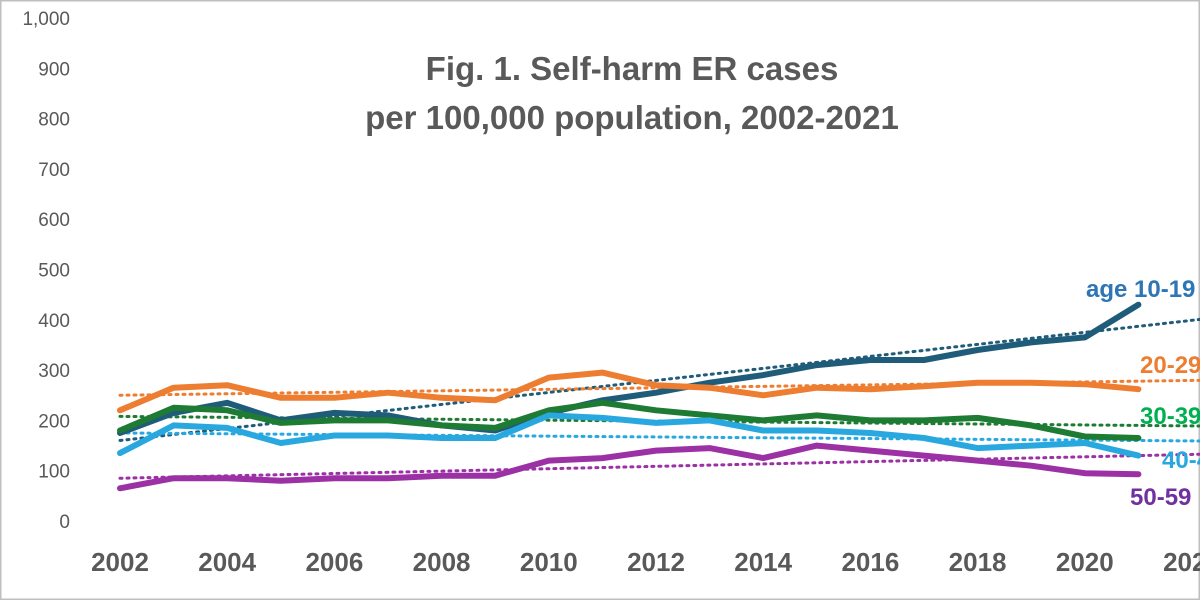 The image size is (1200, 600). I want to click on series-label-50-59: 50-59, so click(1160, 497).